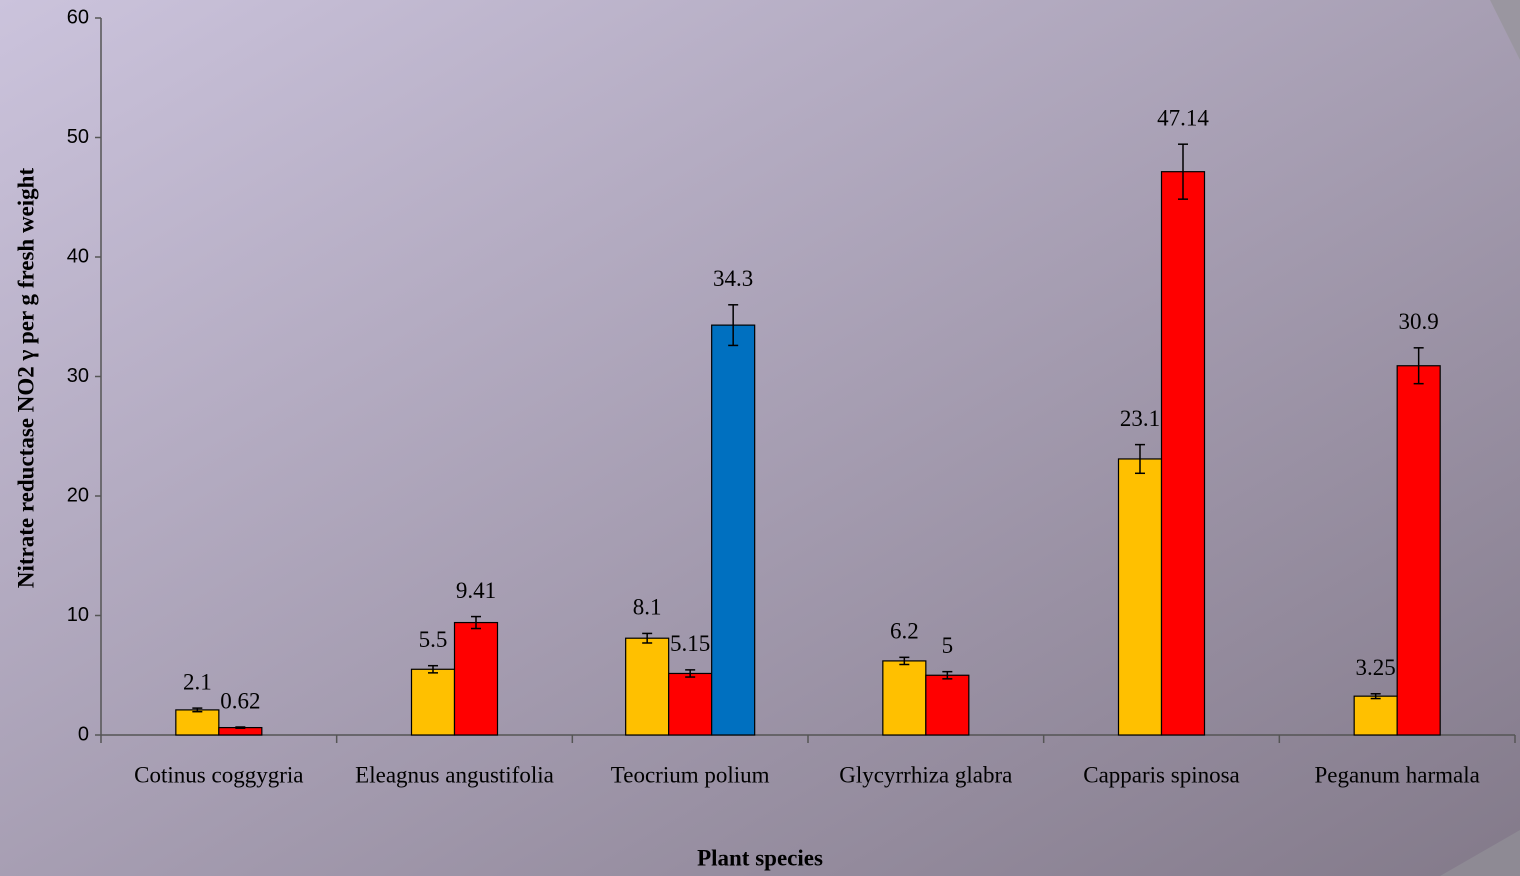 The image size is (1520, 876). I want to click on data-label: 6.2, so click(904, 631).